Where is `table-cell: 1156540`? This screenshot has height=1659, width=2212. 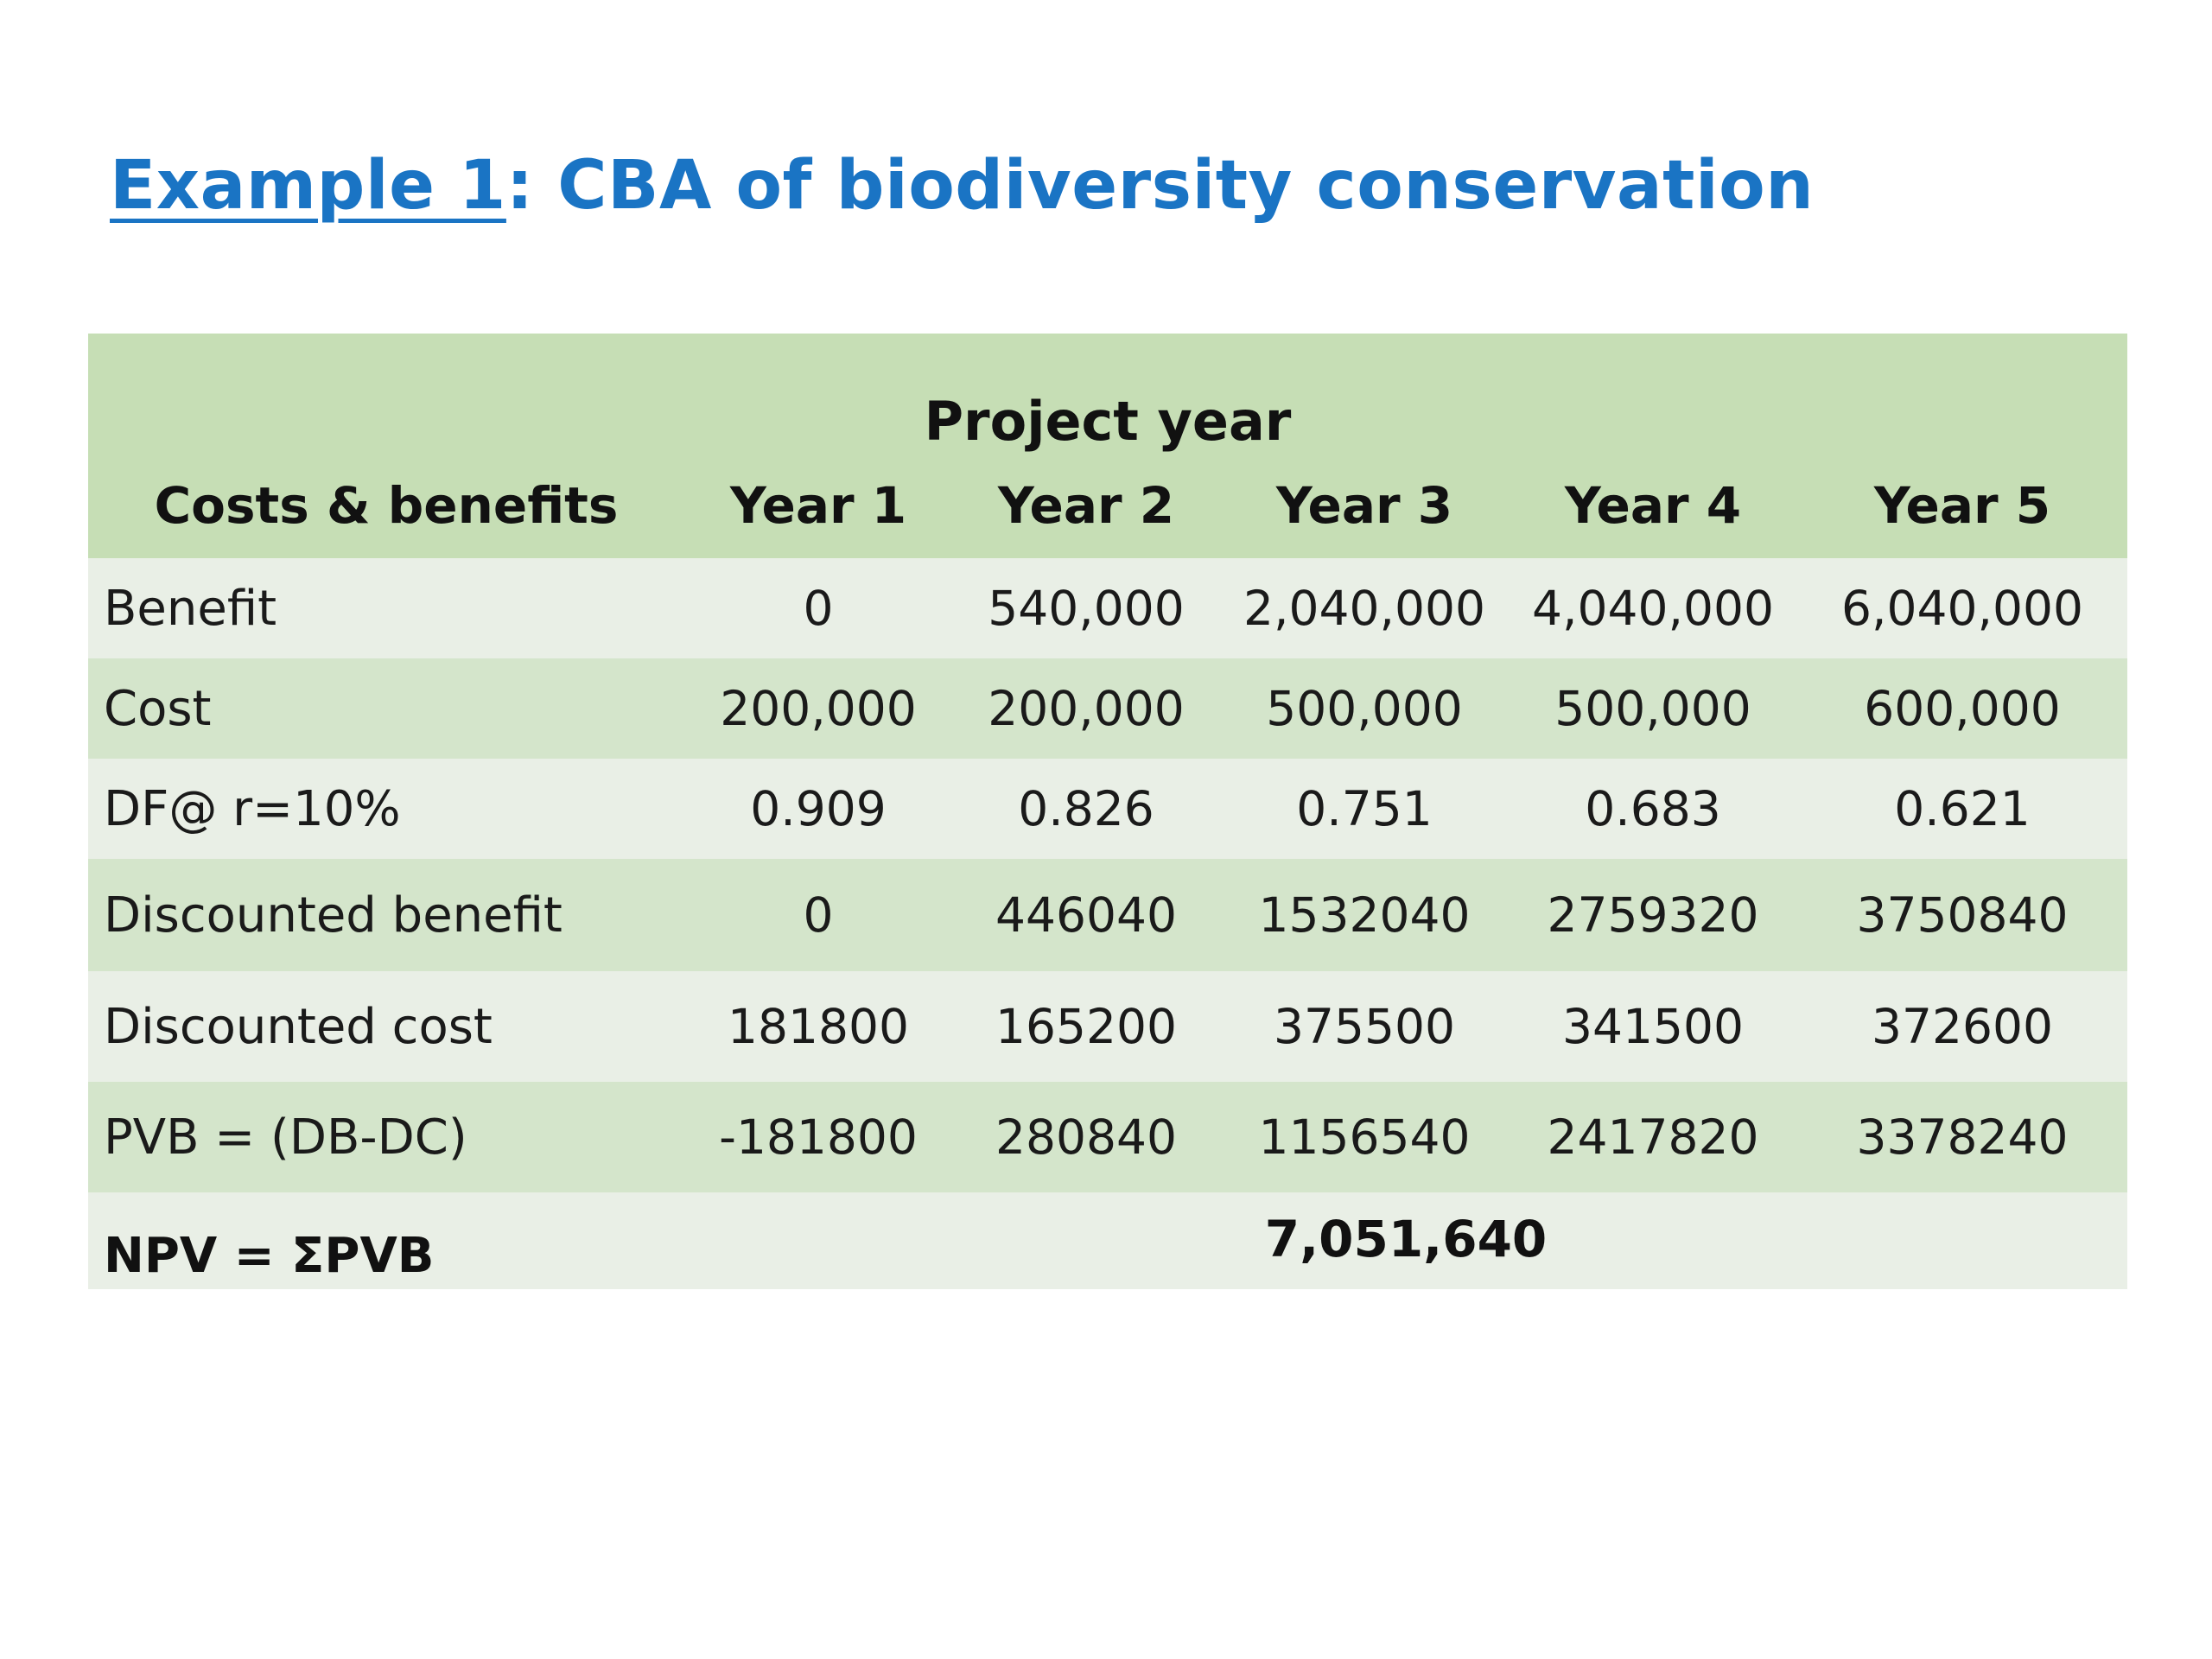
table-cell: 1156540 is located at coordinates (1364, 1137).